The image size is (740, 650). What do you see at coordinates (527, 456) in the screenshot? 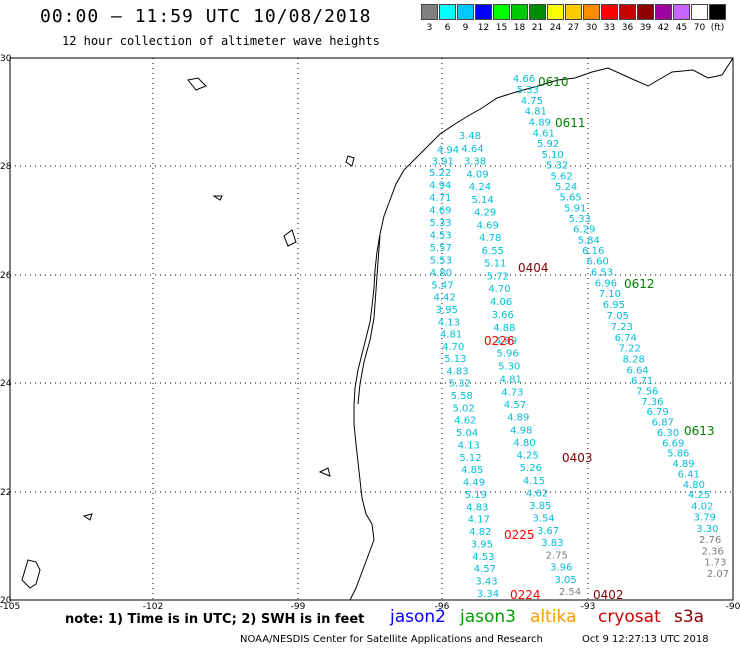
I see `wave-height-value: 4.25` at bounding box center [527, 456].